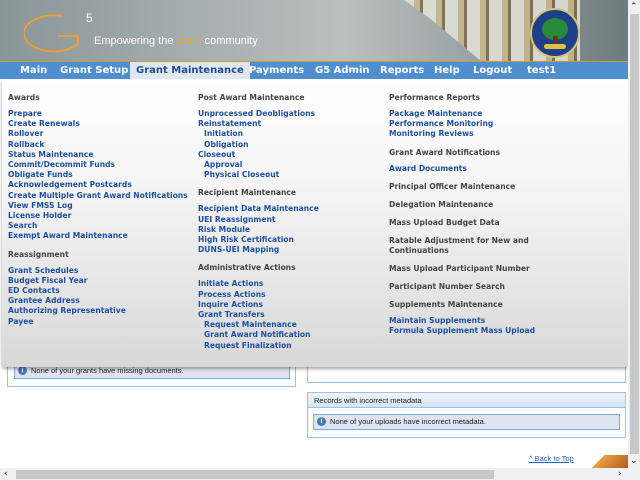 The width and height of the screenshot is (640, 480). What do you see at coordinates (441, 124) in the screenshot?
I see `menu-item-performance-monitoring: Performance Monitoring` at bounding box center [441, 124].